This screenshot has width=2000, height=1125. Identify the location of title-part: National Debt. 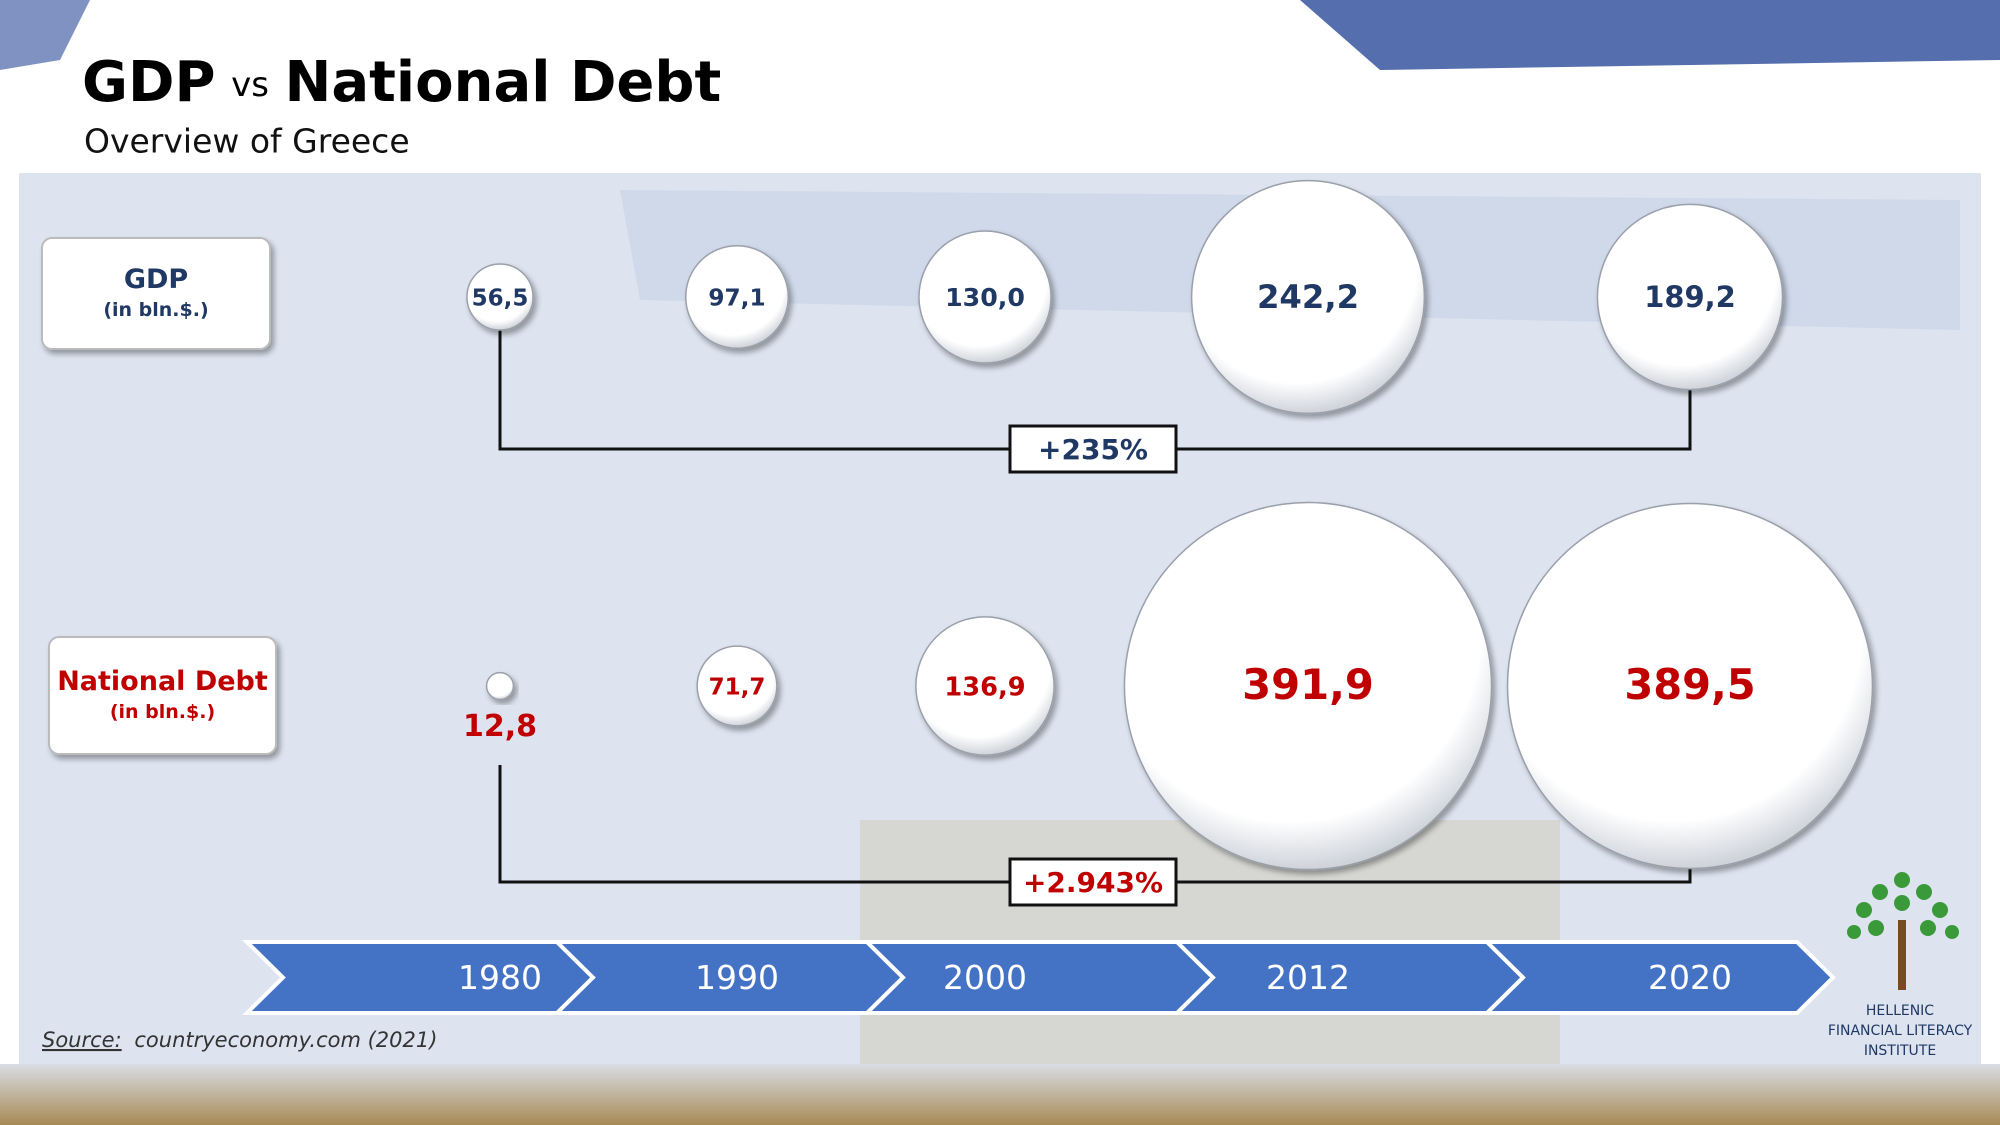
(503, 82).